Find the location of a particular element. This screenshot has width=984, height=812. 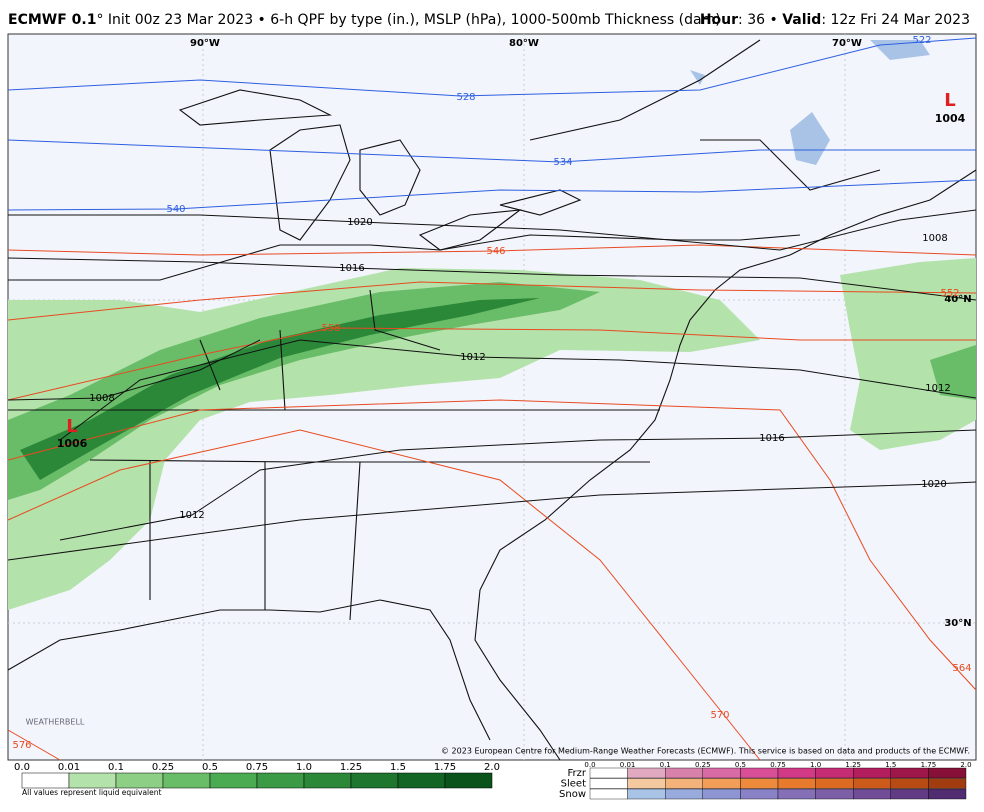

mix-scale-label: 0.5 is located at coordinates (740, 765).